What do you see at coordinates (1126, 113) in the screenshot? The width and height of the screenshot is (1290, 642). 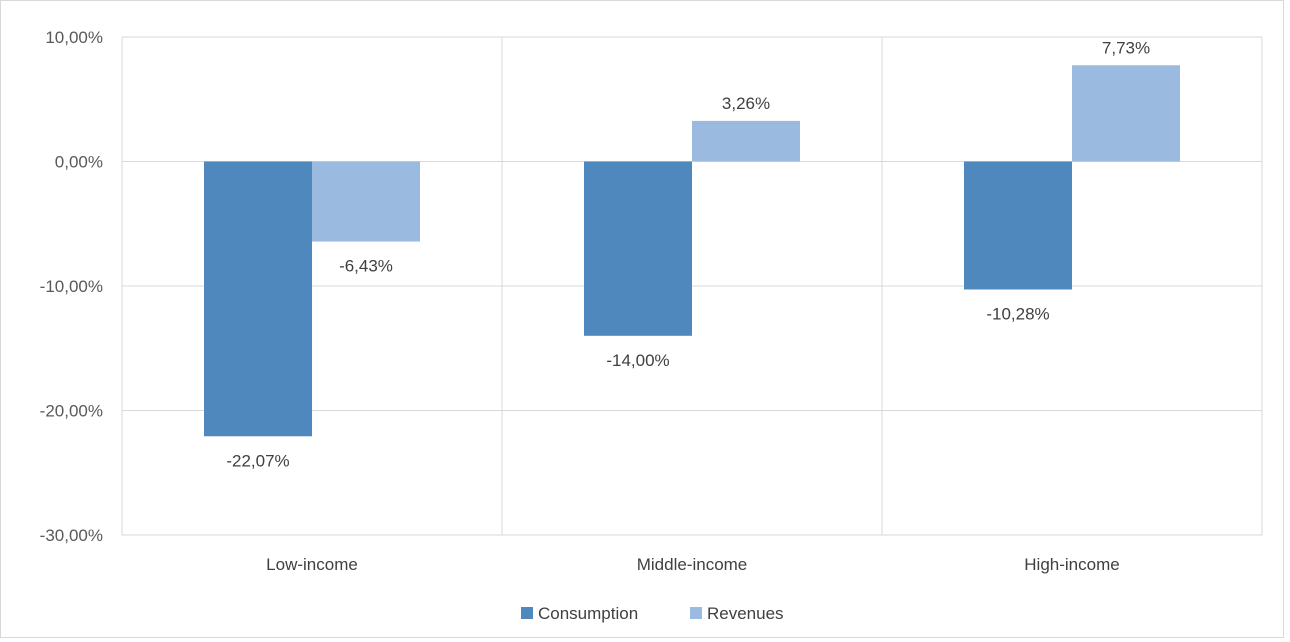 I see `bar-revenues-high-income` at bounding box center [1126, 113].